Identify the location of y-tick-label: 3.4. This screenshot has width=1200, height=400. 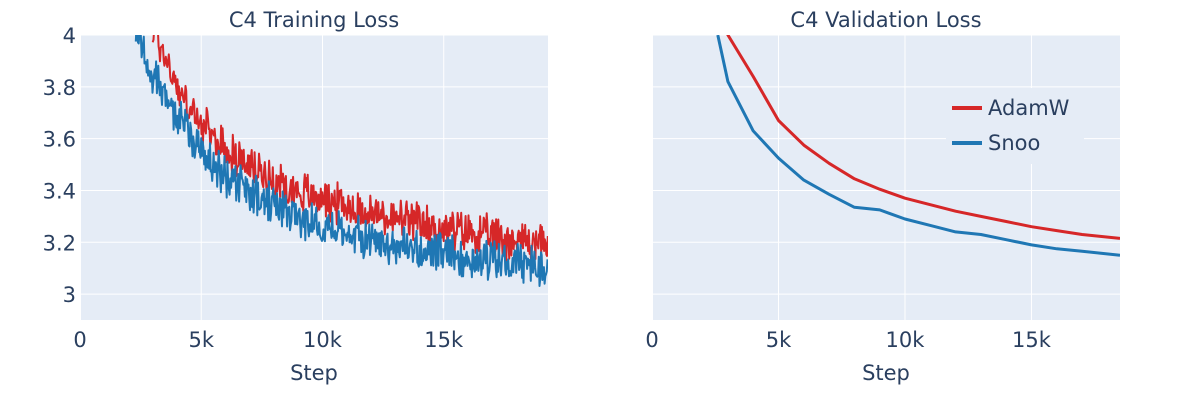
(59, 191).